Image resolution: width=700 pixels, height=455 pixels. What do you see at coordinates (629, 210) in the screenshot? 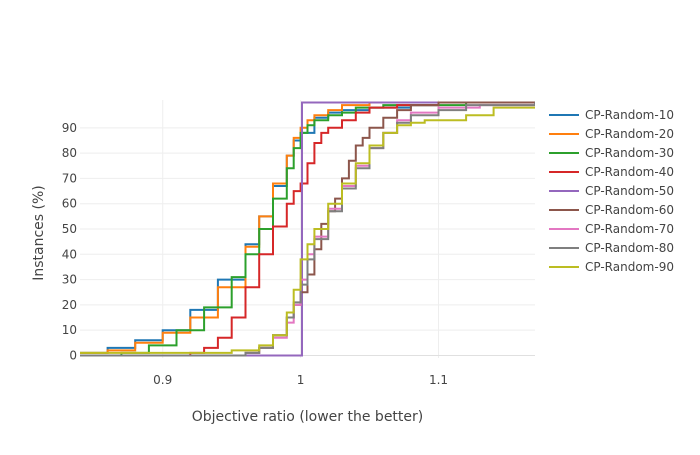
I see `legend-label: CP-Random-60` at bounding box center [629, 210].